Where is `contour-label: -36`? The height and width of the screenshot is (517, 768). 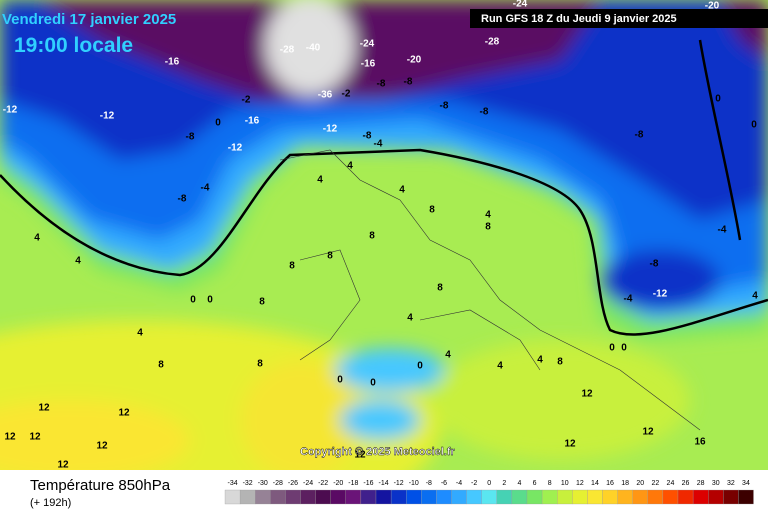
contour-label: -36 is located at coordinates (325, 95).